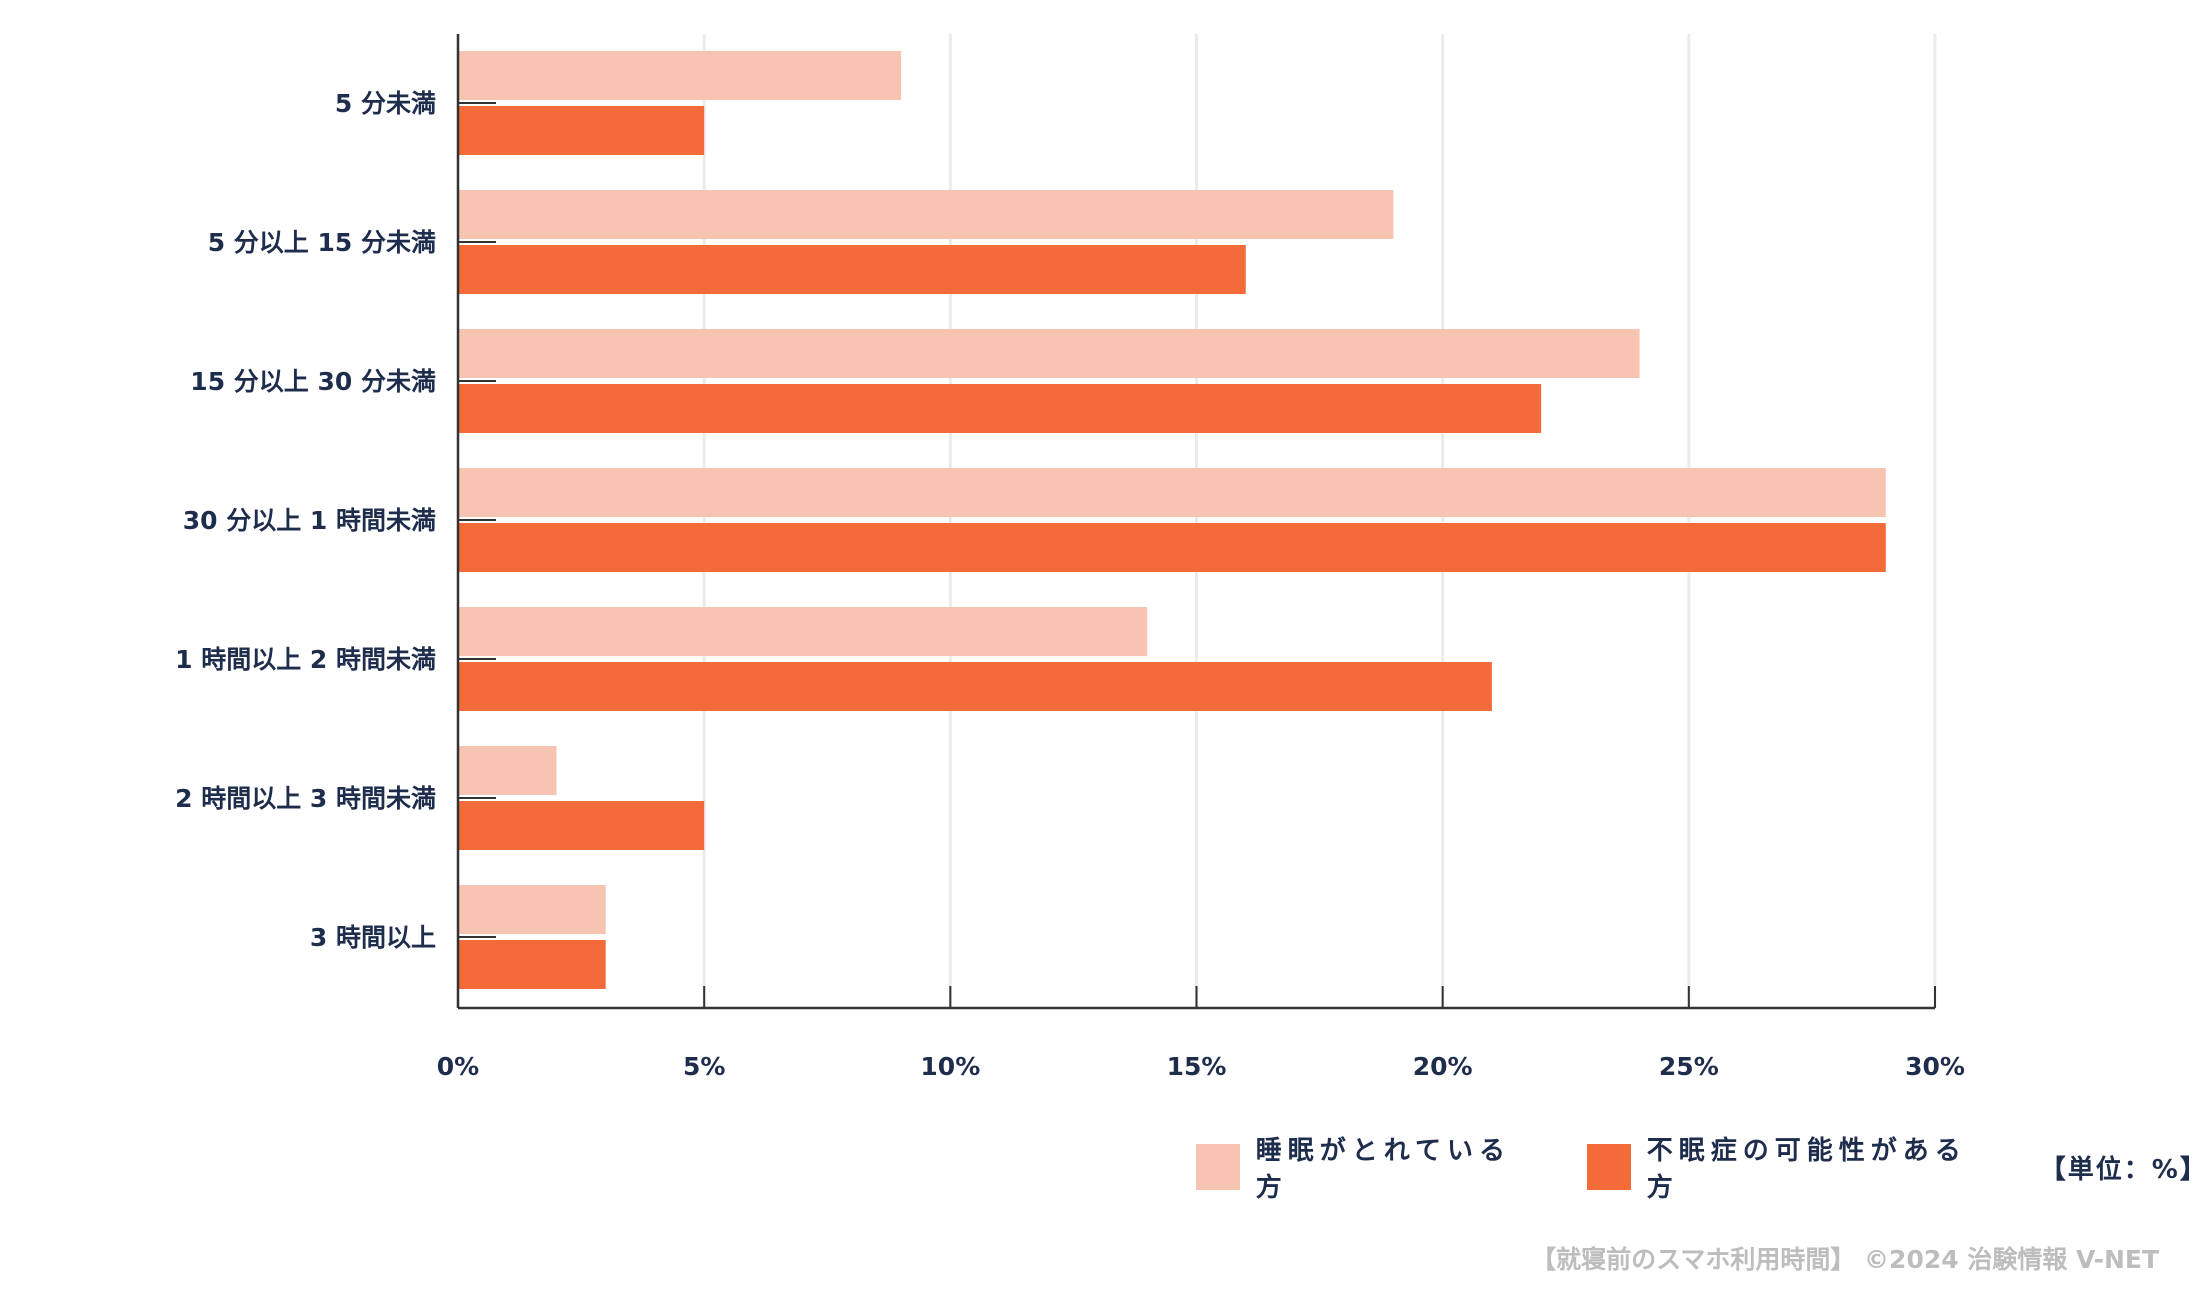 The width and height of the screenshot is (2200, 1296). Describe the element at coordinates (1197, 1066) in the screenshot. I see `x-tick-label: 15%` at that location.